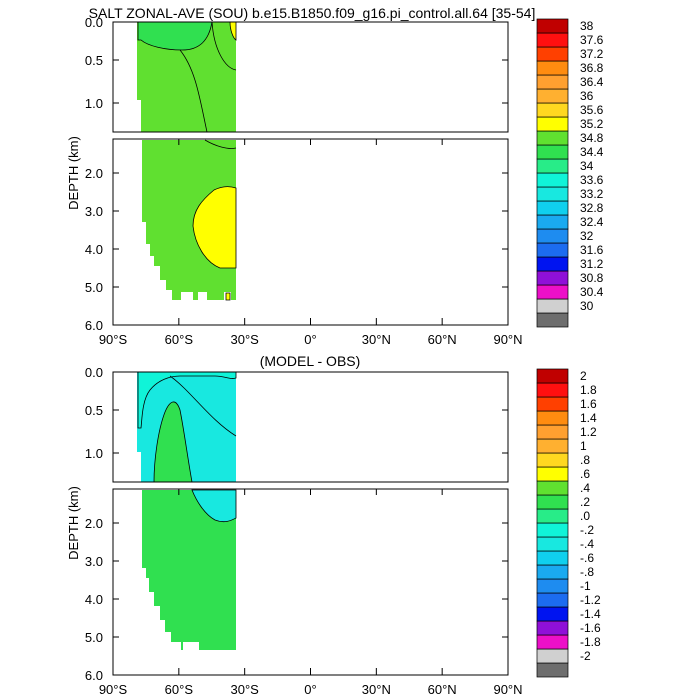 The height and width of the screenshot is (700, 700). I want to click on top-upper-field, so click(187, 77).